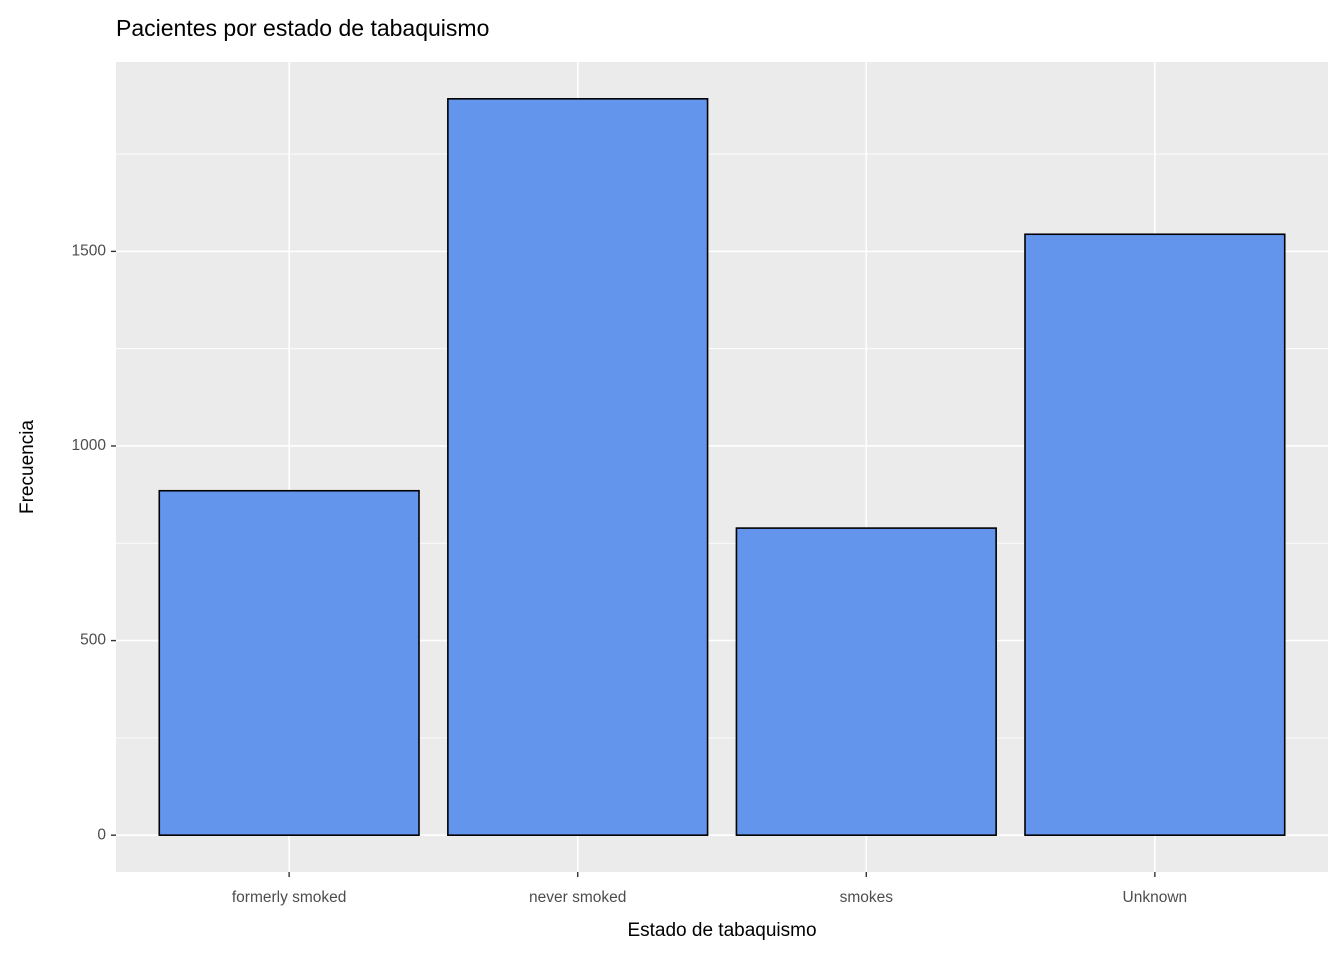  What do you see at coordinates (101, 834) in the screenshot?
I see `y-tick-label: 0` at bounding box center [101, 834].